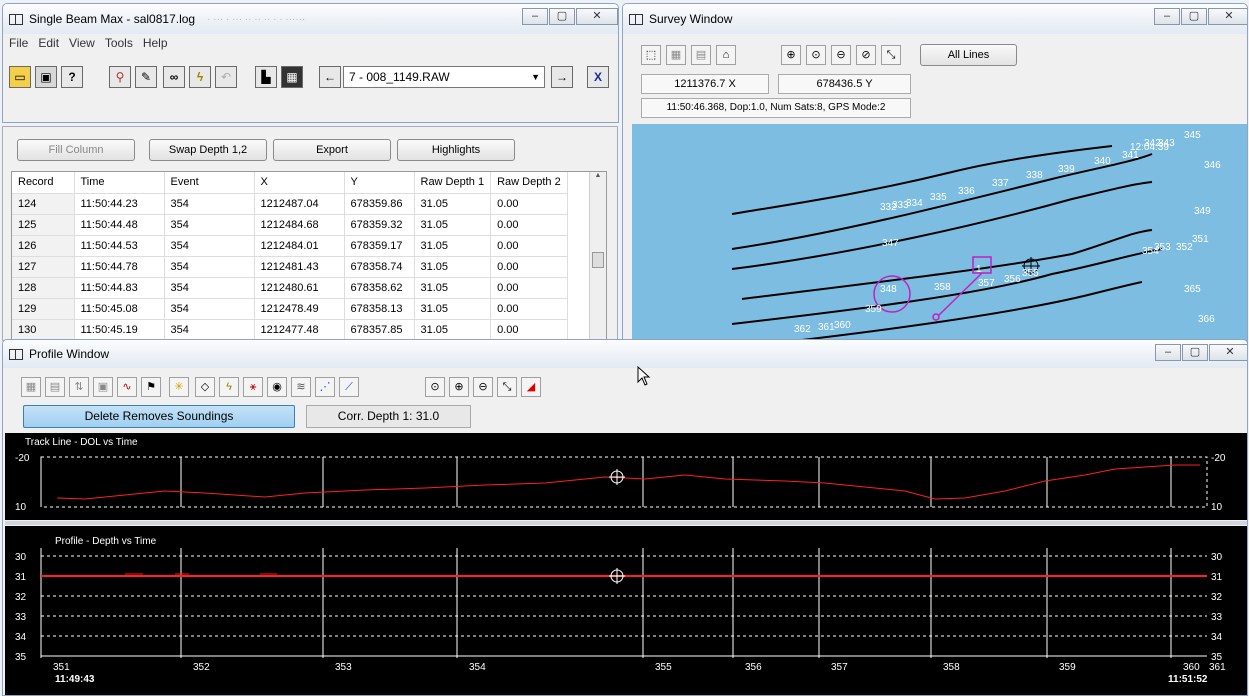 This screenshot has height=696, width=1249. Describe the element at coordinates (726, 55) in the screenshot. I see `home-map-icon: ⌂` at that location.